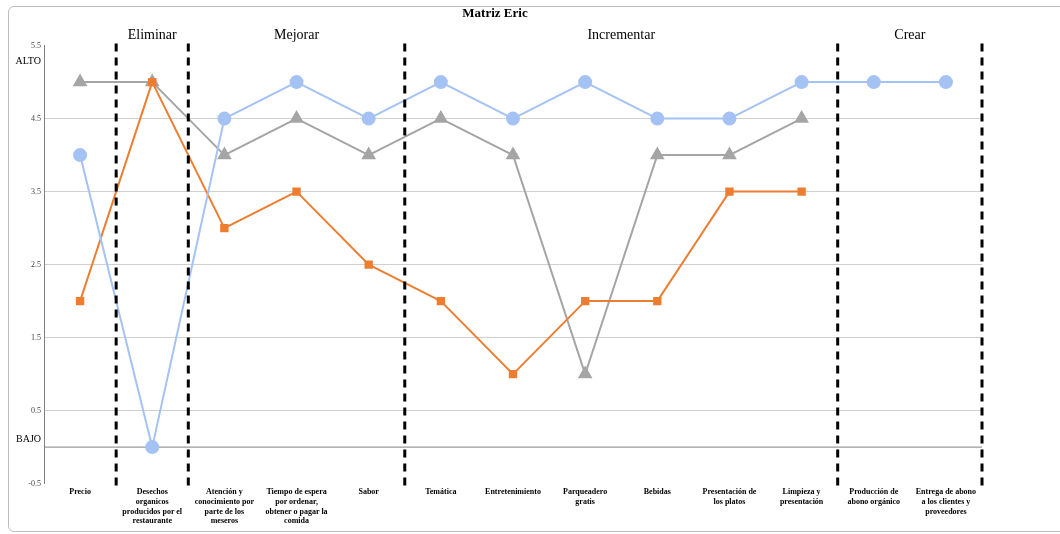  What do you see at coordinates (729, 497) in the screenshot?
I see `x-tick-label: Presentación de los platos` at bounding box center [729, 497].